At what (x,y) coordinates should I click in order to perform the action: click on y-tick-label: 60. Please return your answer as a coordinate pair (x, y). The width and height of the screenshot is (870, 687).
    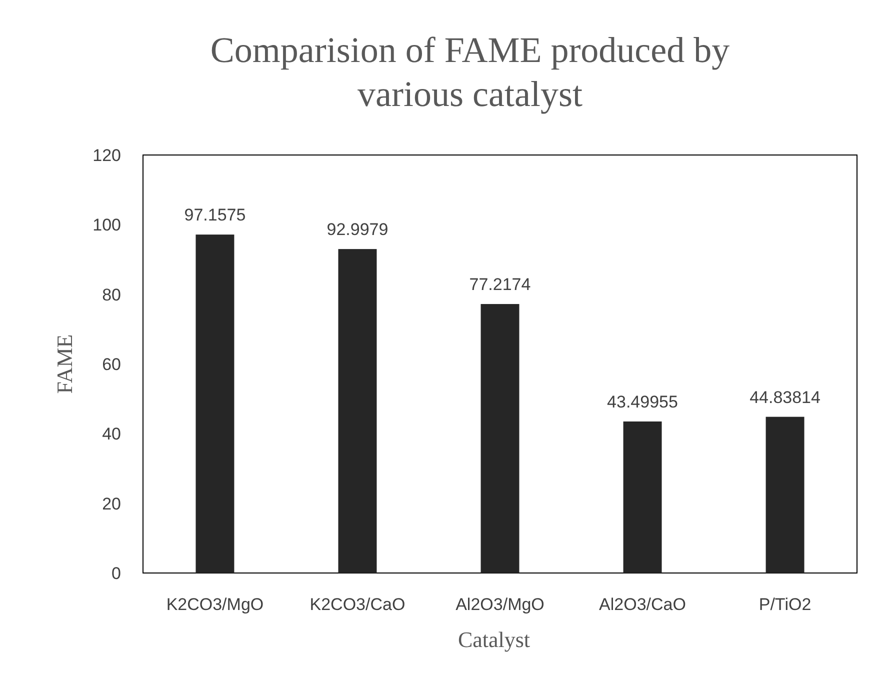
    Looking at the image, I should click on (111, 364).